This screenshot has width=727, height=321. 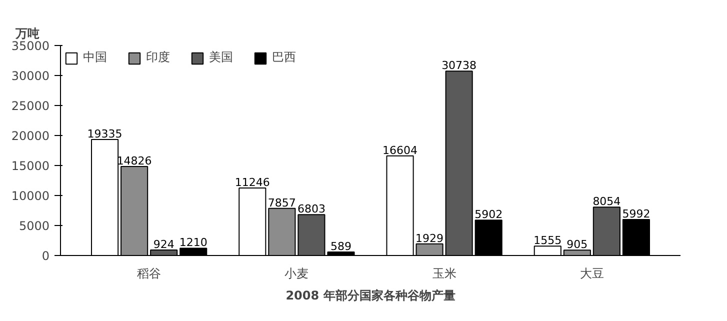 I want to click on y-tick-label: 35000, so click(x=30, y=46).